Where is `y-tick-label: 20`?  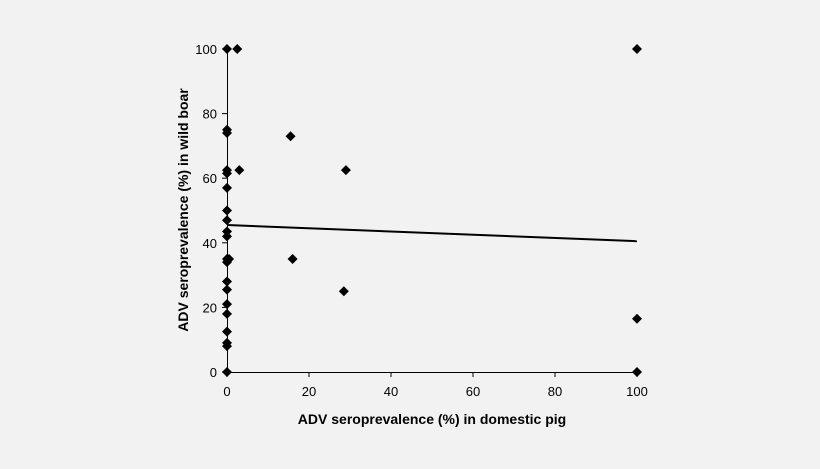 y-tick-label: 20 is located at coordinates (210, 307).